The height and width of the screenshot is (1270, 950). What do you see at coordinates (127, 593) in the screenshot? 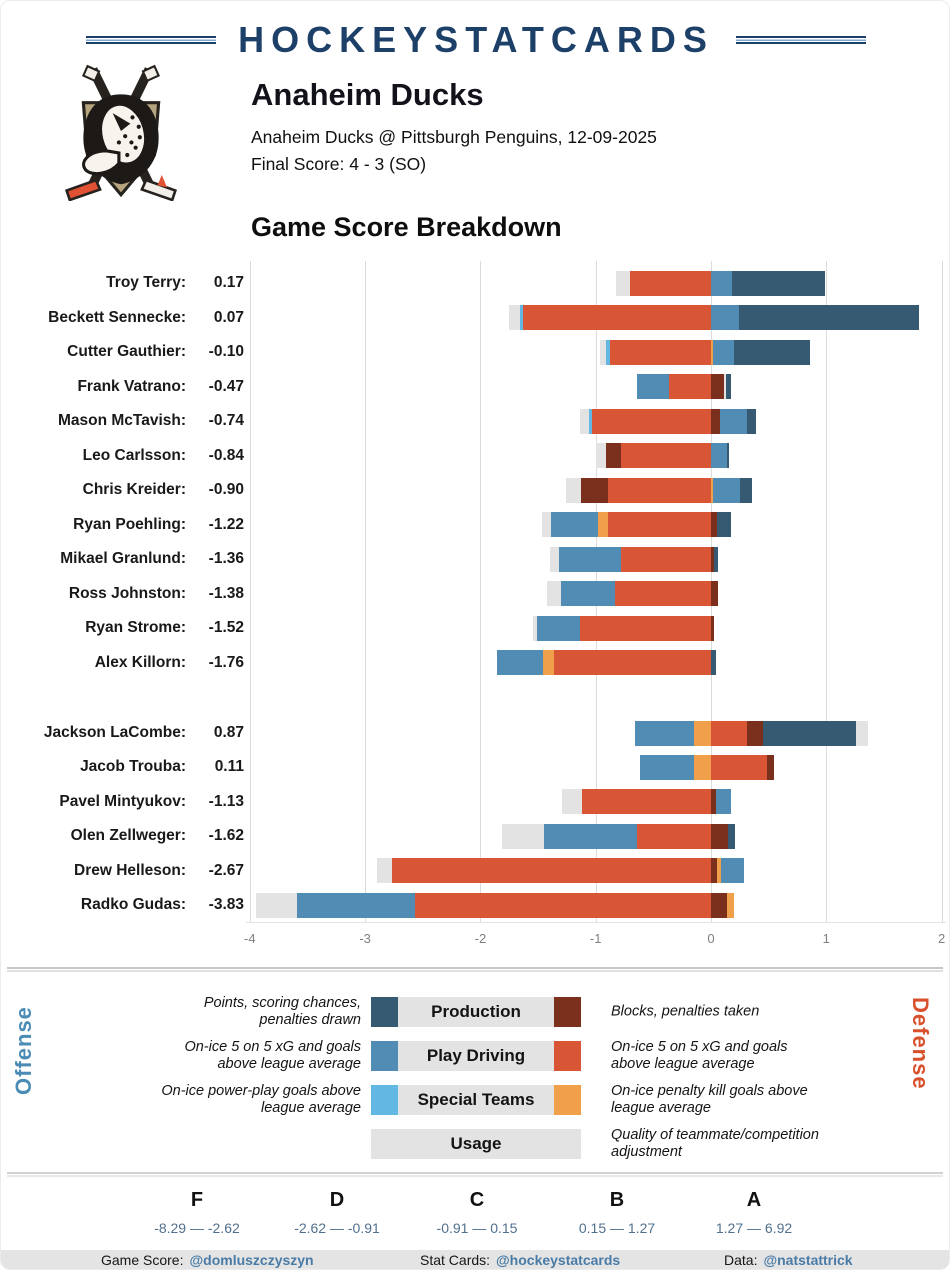
I see `player-name-label: Ross Johnston:` at bounding box center [127, 593].